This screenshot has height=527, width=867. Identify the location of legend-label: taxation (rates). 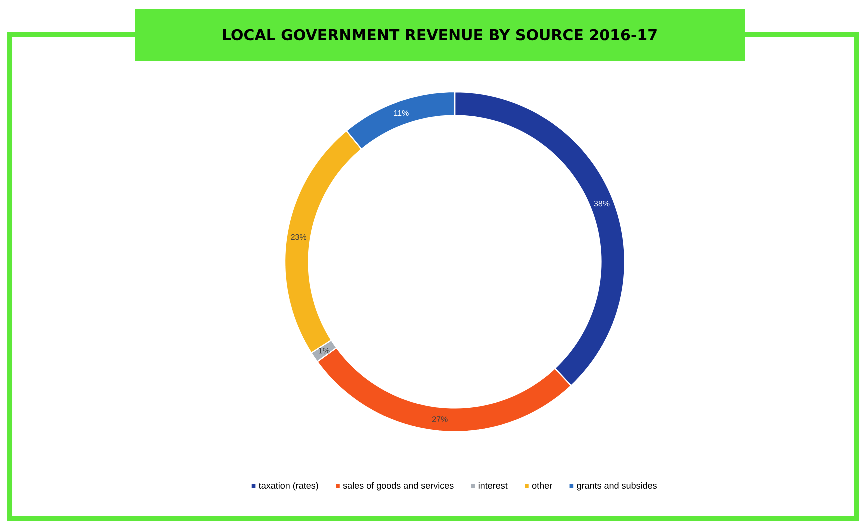
(288, 486).